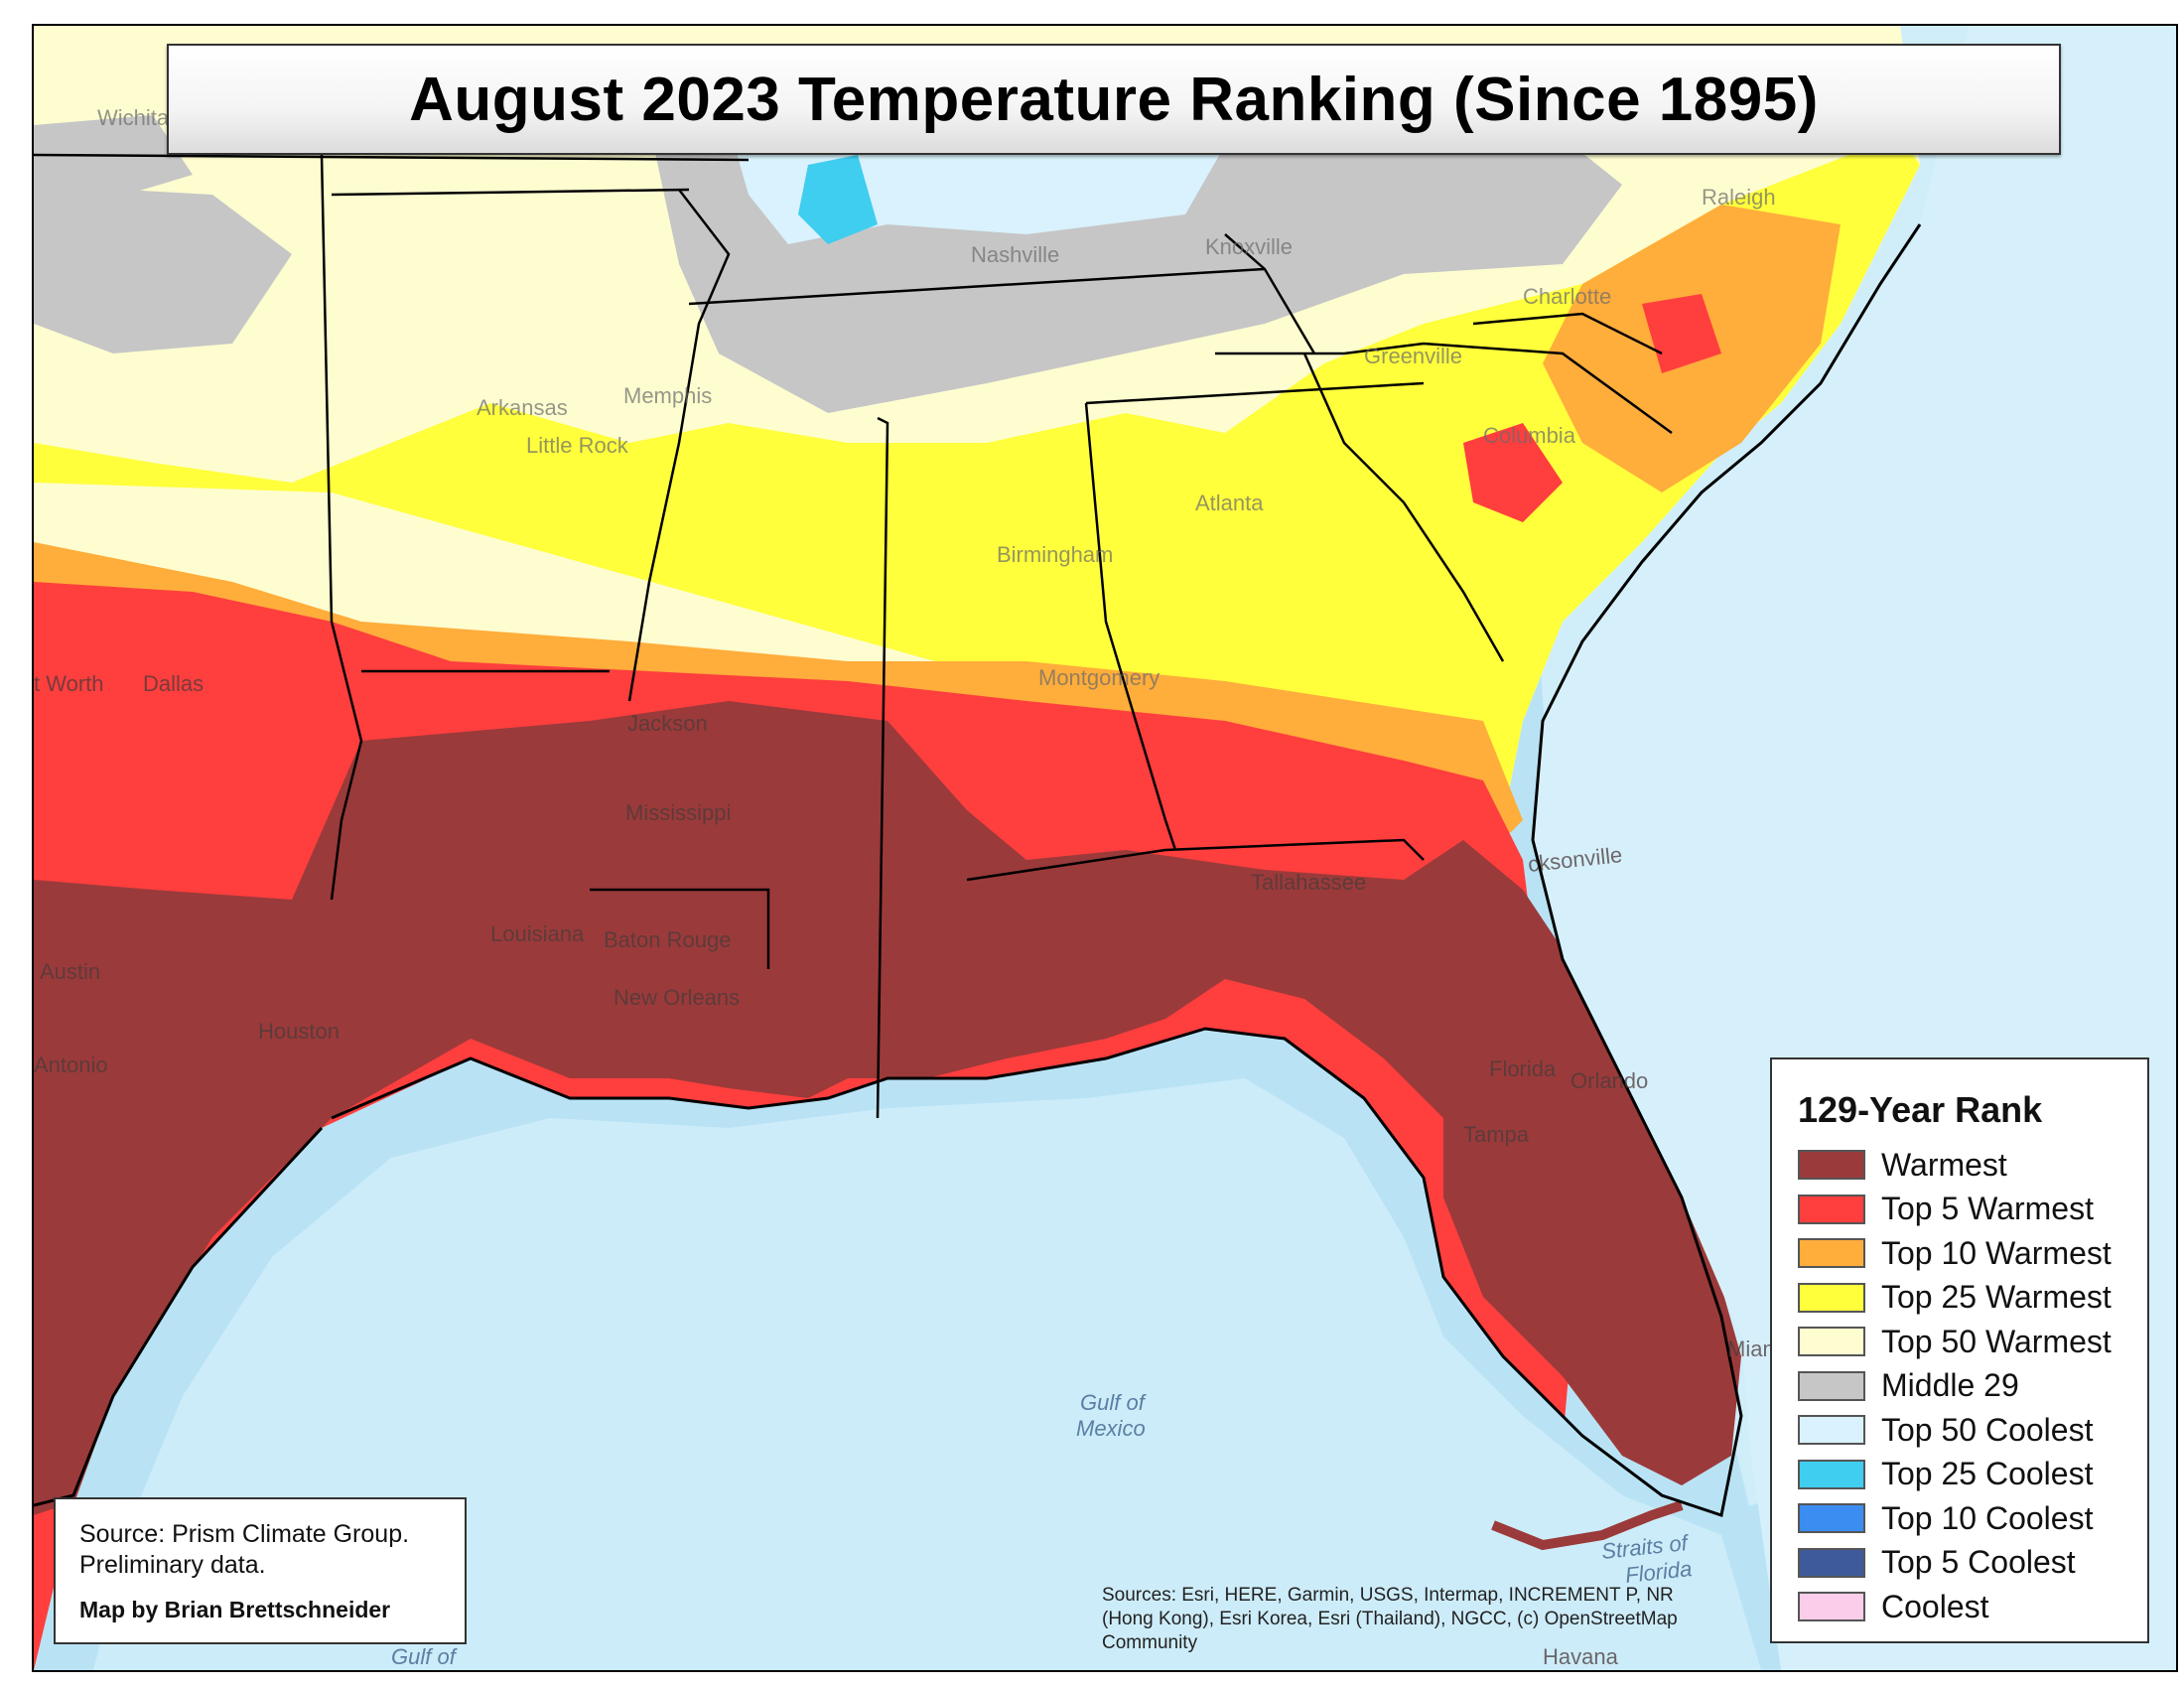 Image resolution: width=2184 pixels, height=1688 pixels. What do you see at coordinates (1099, 677) in the screenshot?
I see `city-montgomery: Montgomery` at bounding box center [1099, 677].